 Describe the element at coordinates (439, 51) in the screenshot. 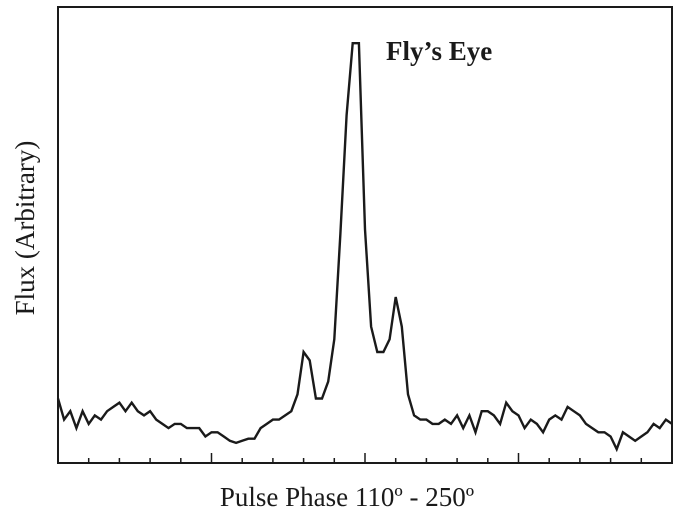

I see `chart-title: Fly’s Eye` at that location.